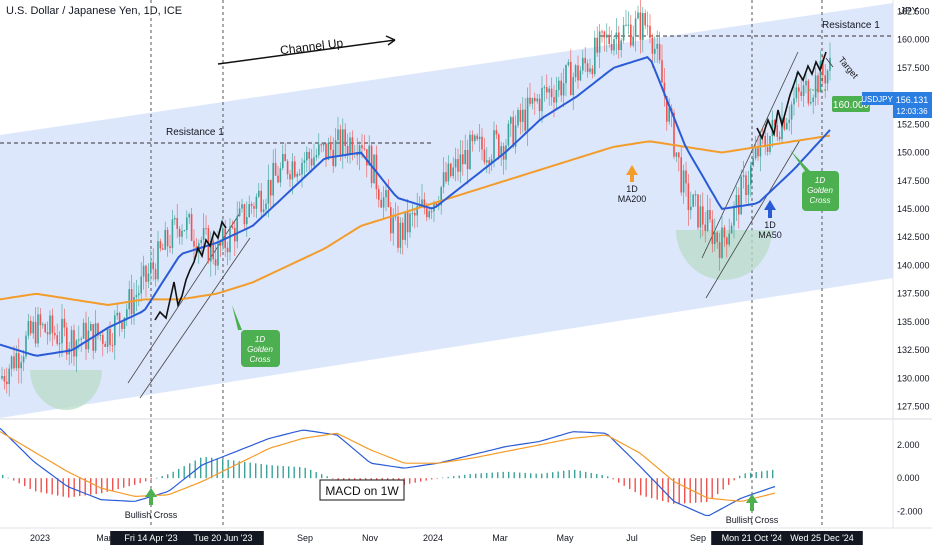 This screenshot has width=932, height=550. What do you see at coordinates (770, 220) in the screenshot?
I see `ma50-marker: 1D MA50` at bounding box center [770, 220].